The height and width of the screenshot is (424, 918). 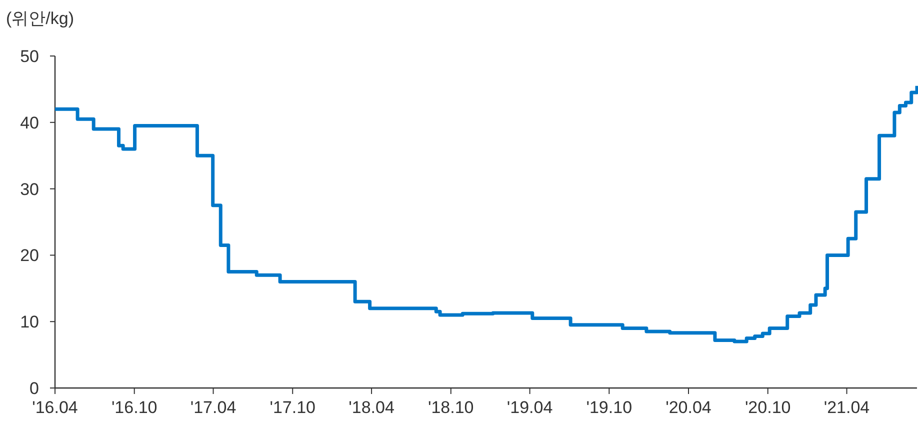 I want to click on x-tick-label: '17.10, so click(x=293, y=407).